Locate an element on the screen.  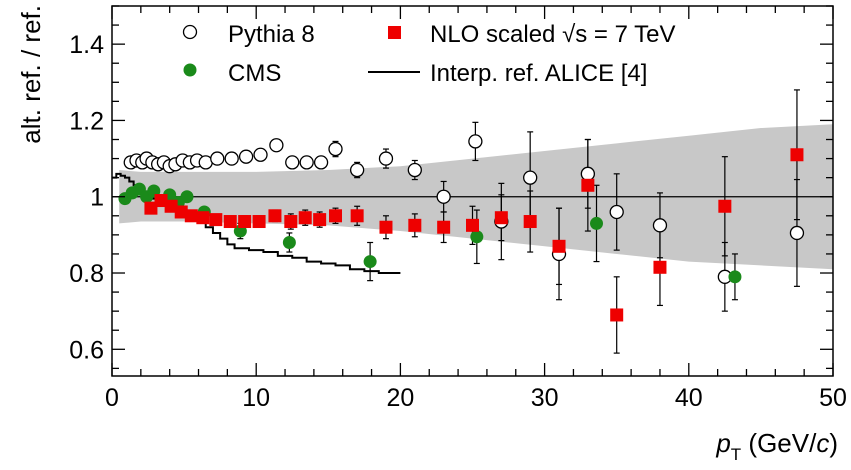
y-tick-label: 1.2 is located at coordinates (86, 121).